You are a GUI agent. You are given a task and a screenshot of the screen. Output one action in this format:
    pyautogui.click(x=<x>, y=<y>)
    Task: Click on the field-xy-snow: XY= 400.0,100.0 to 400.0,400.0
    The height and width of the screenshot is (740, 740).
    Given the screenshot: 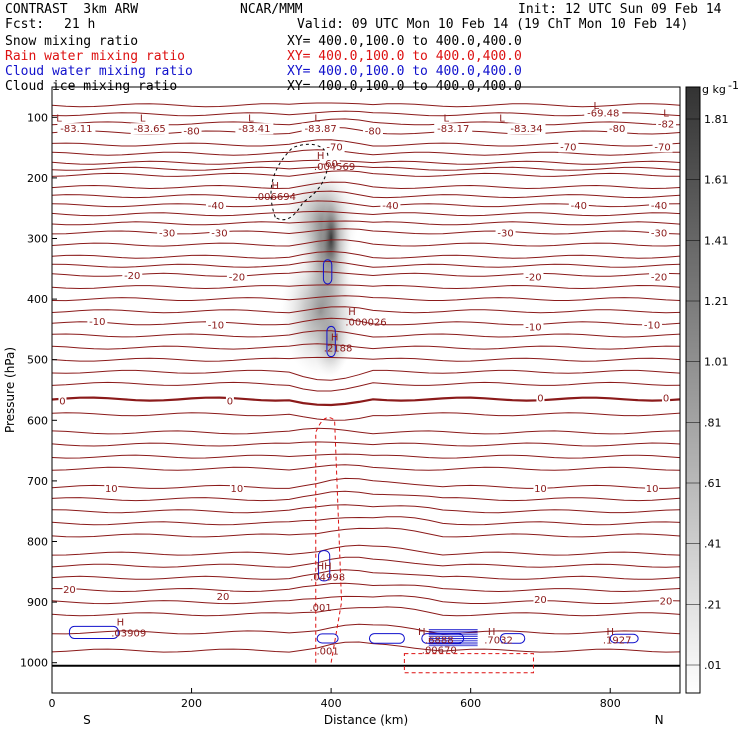 What is the action you would take?
    pyautogui.click(x=404, y=41)
    